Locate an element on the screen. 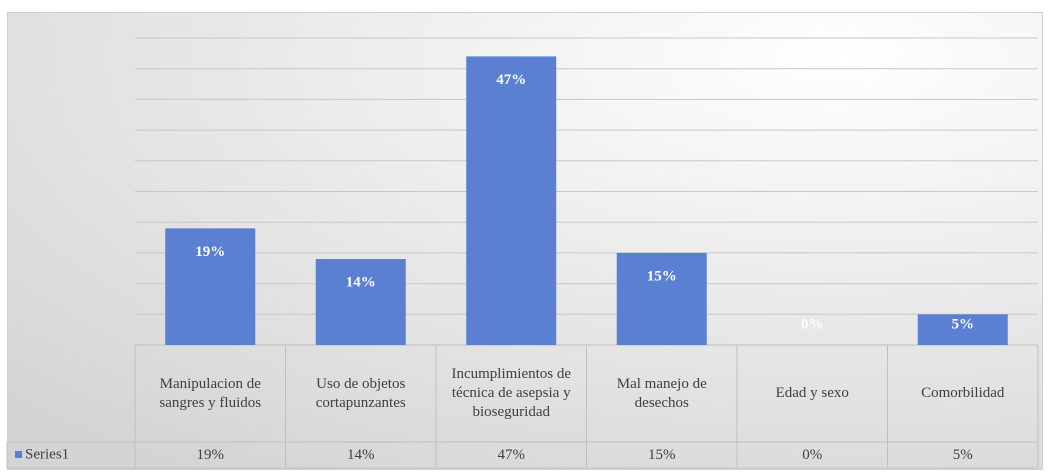 This screenshot has width=1048, height=475. legend-swatch is located at coordinates (18, 454).